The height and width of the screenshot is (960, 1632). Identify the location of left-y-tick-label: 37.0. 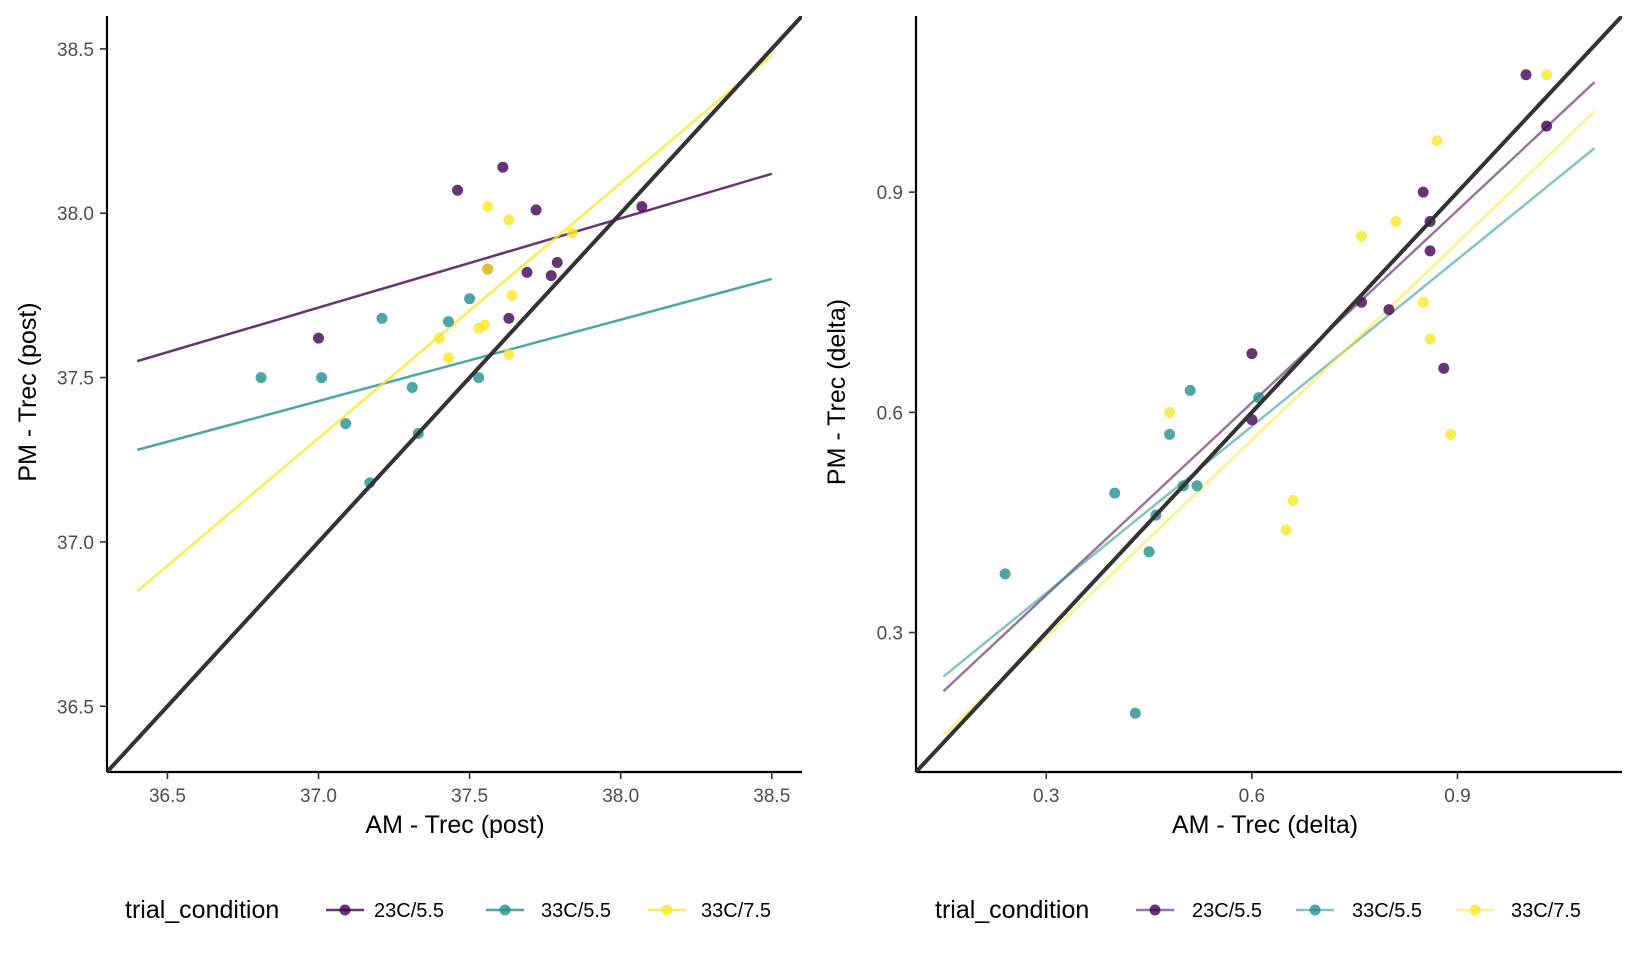
(75, 543).